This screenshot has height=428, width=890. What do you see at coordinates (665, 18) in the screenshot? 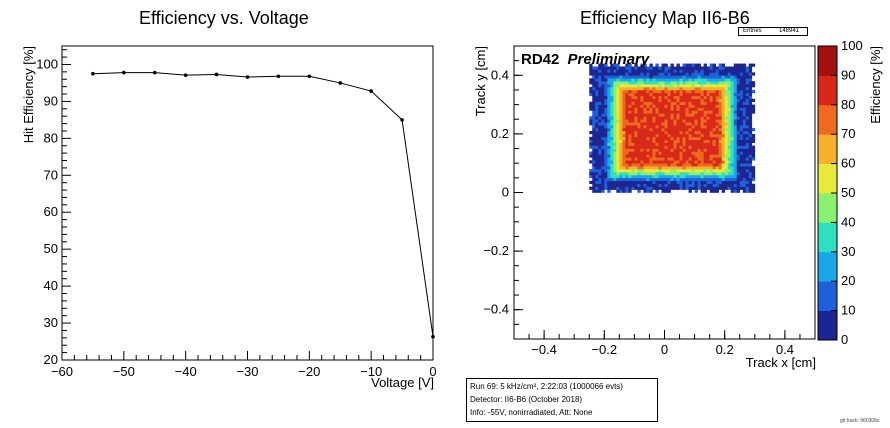
I see `right-chart-title: Efficiency Map II6-B6` at bounding box center [665, 18].